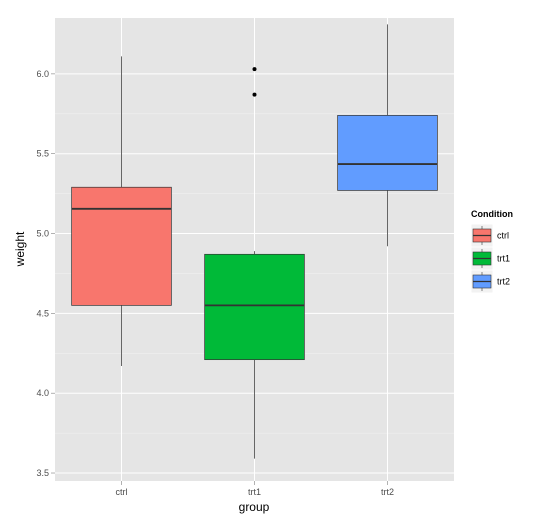 The image size is (553, 525). Describe the element at coordinates (254, 492) in the screenshot. I see `x-tick-label: trt1` at that location.